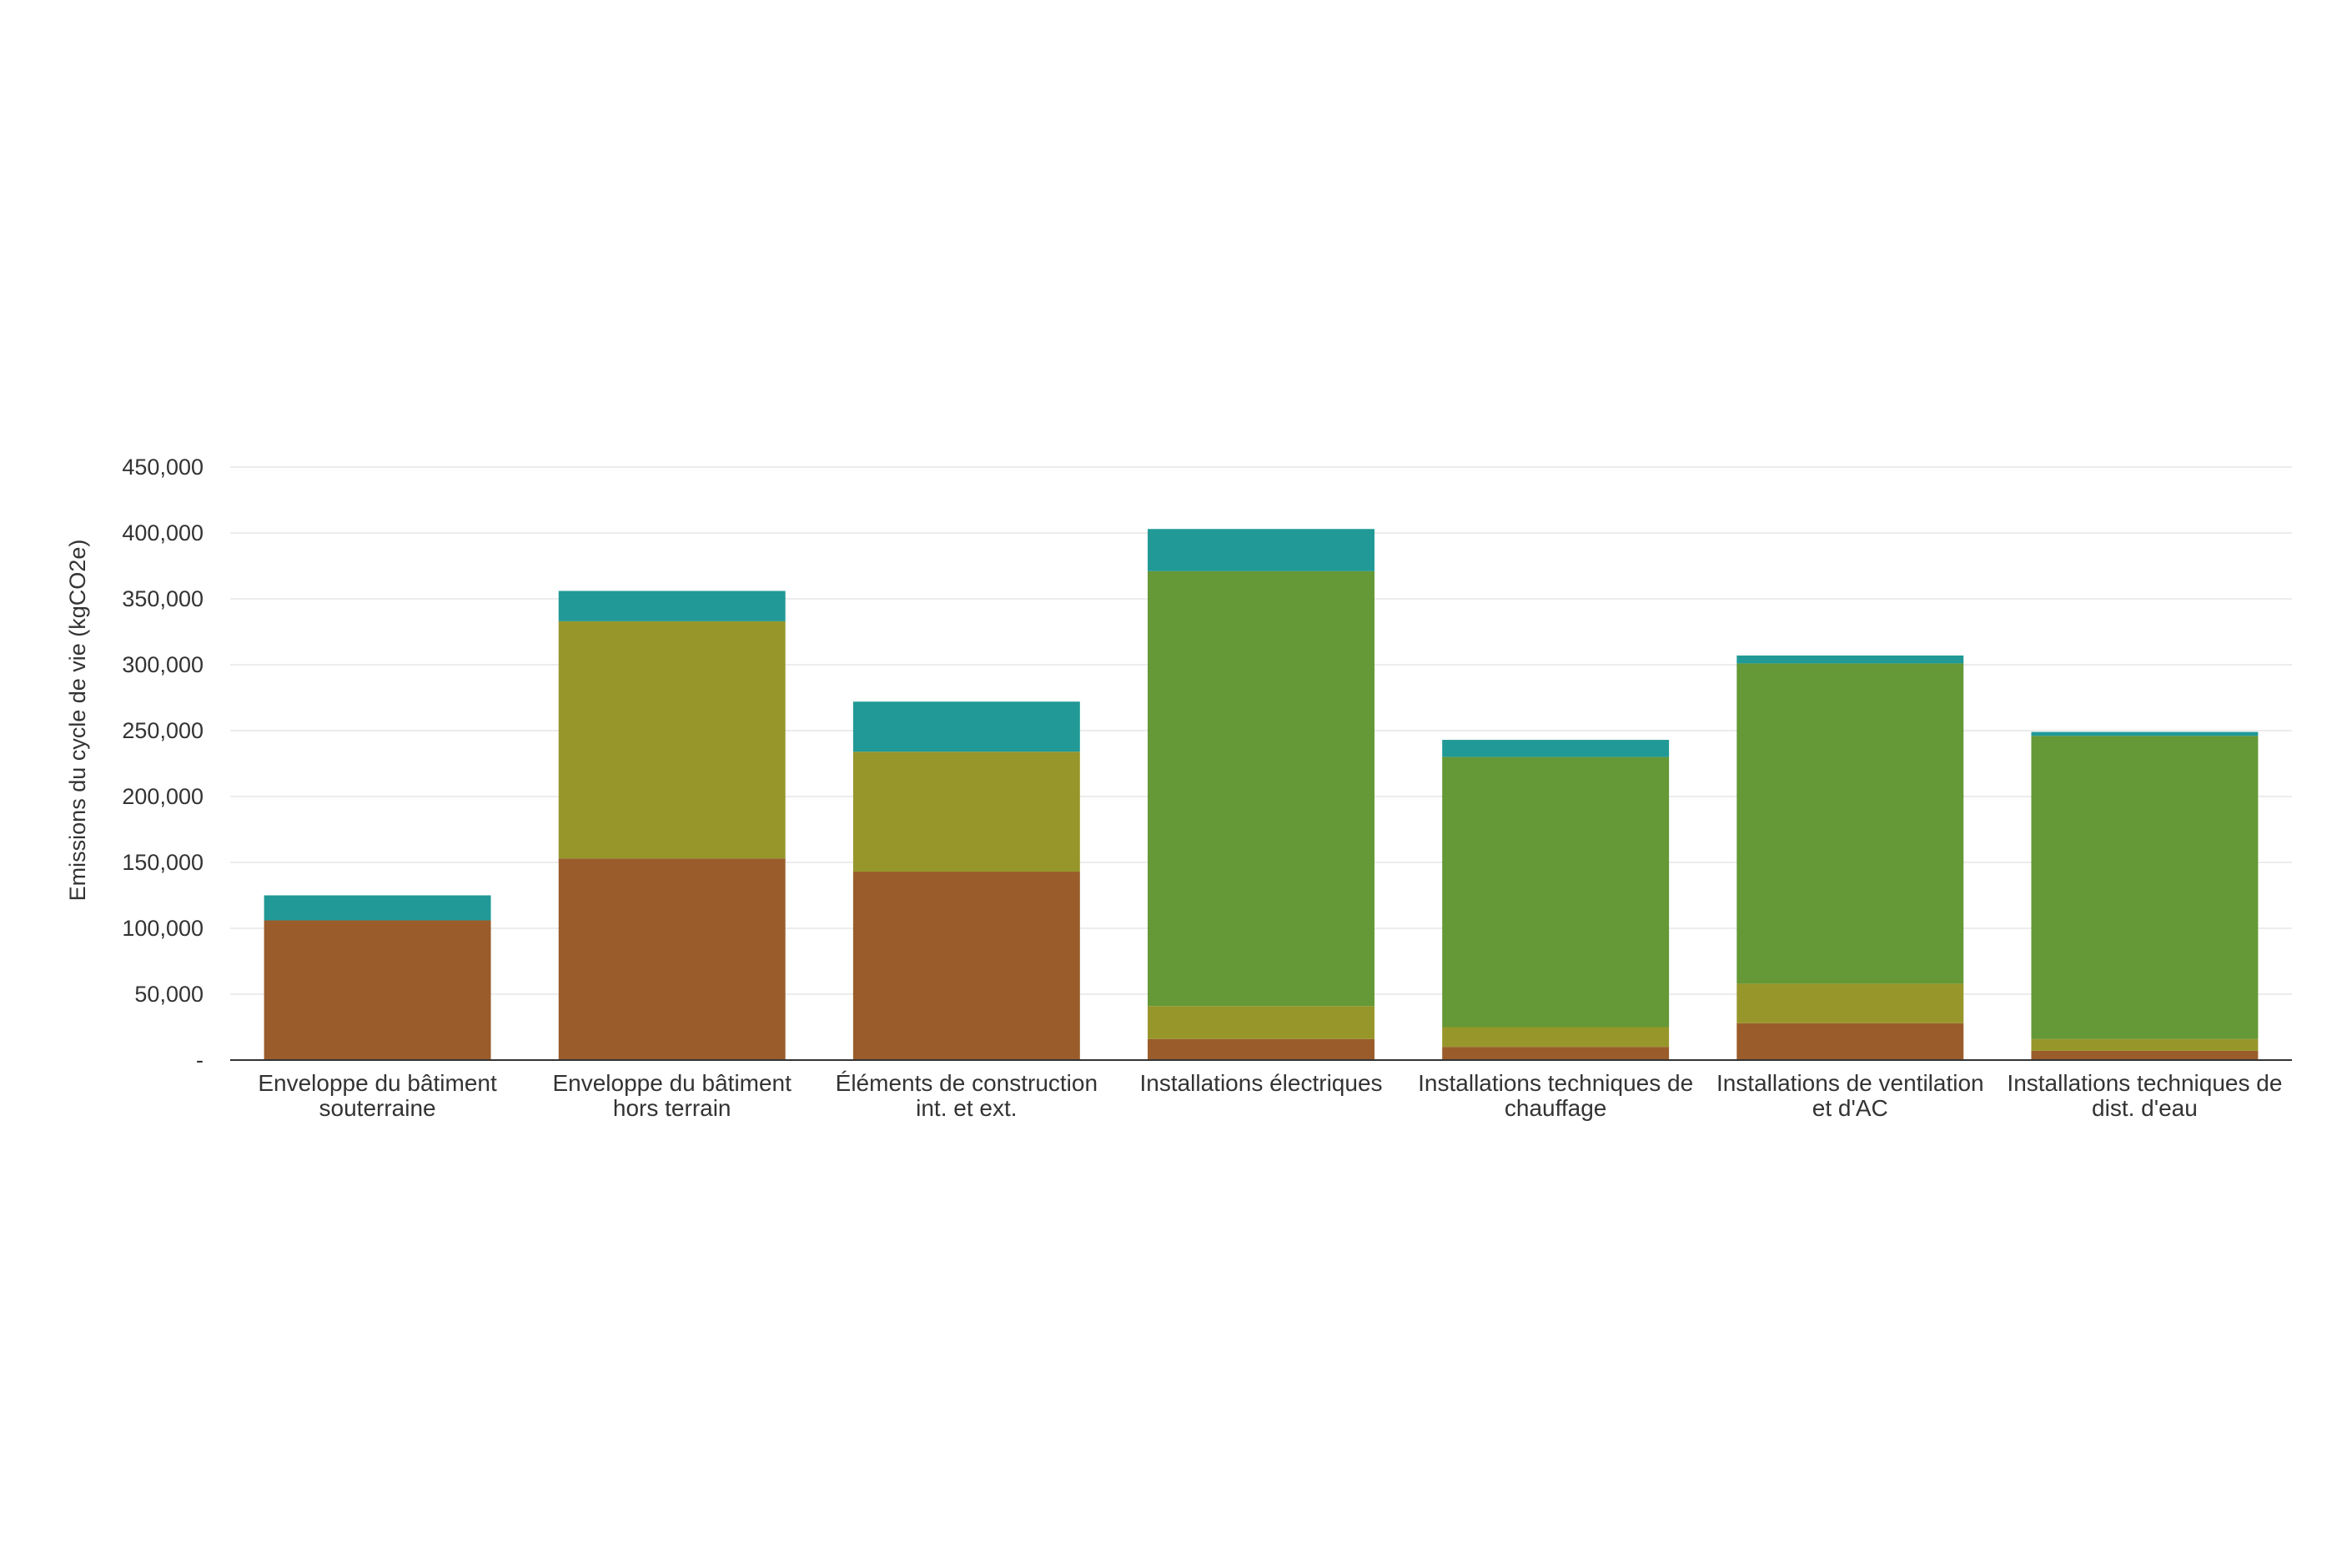  Describe the element at coordinates (2144, 1095) in the screenshot. I see `x-category-label: Installations techniques de dist. d'eau` at that location.